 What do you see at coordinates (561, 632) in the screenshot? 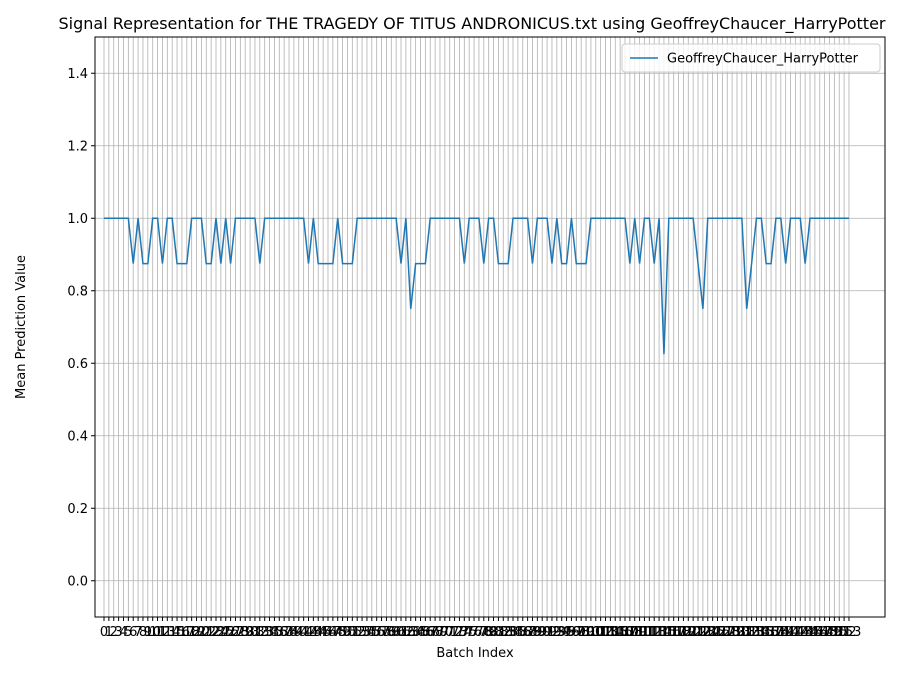
I see `x-tick-label: 94` at bounding box center [561, 632].